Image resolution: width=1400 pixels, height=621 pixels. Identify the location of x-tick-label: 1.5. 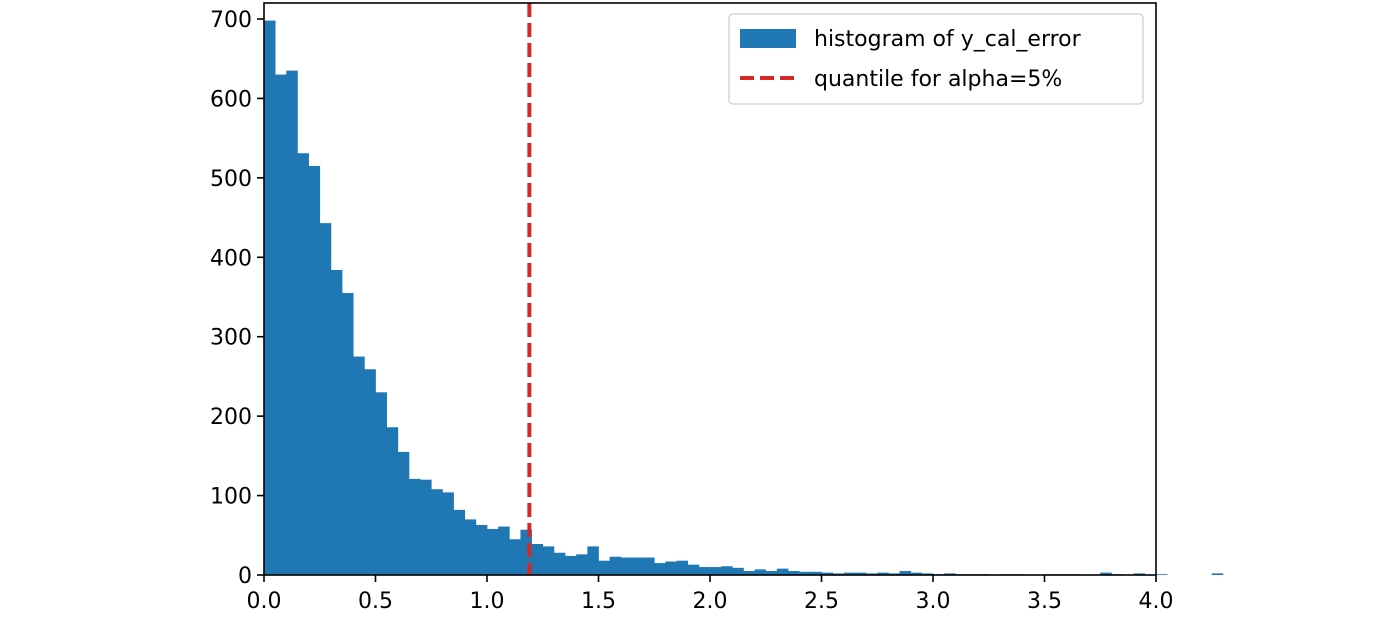
(598, 601).